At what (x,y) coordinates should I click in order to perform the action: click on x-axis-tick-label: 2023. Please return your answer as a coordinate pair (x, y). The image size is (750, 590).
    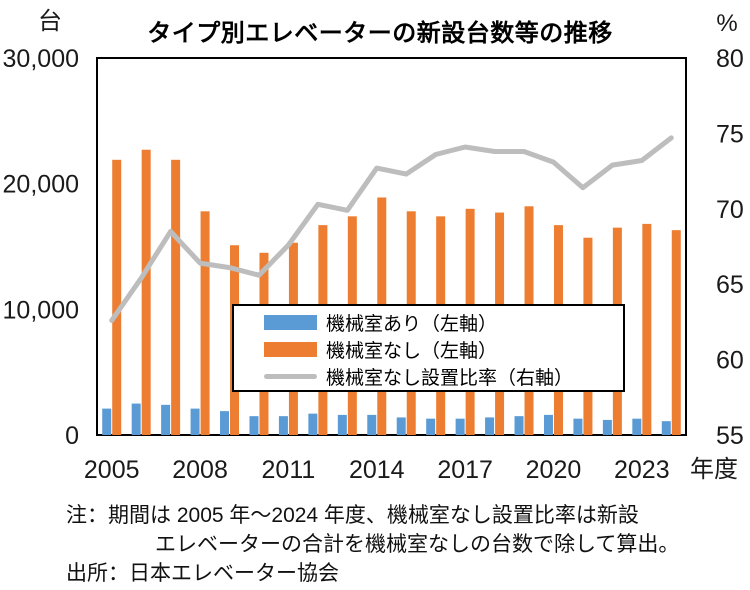
    Looking at the image, I should click on (642, 470).